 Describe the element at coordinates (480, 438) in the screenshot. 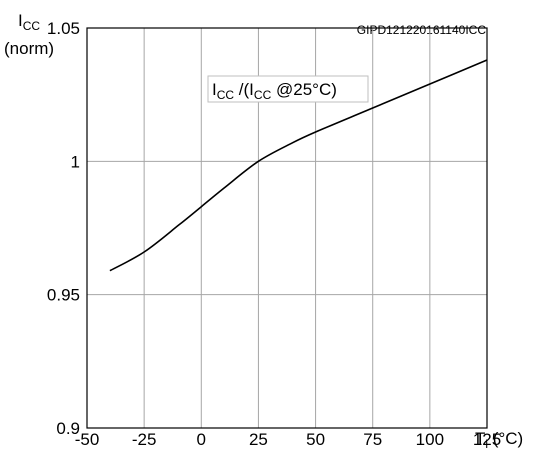

I see `x-axis-label-main: T` at that location.